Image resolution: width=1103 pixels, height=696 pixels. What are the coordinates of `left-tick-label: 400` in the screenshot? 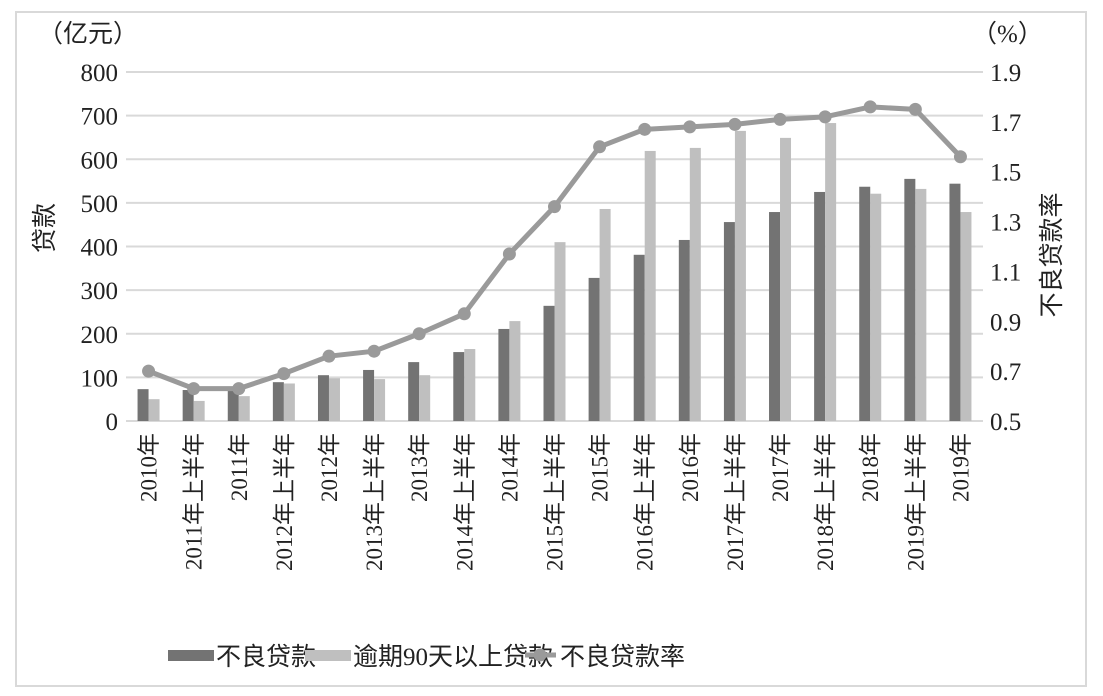 It's located at (100, 248).